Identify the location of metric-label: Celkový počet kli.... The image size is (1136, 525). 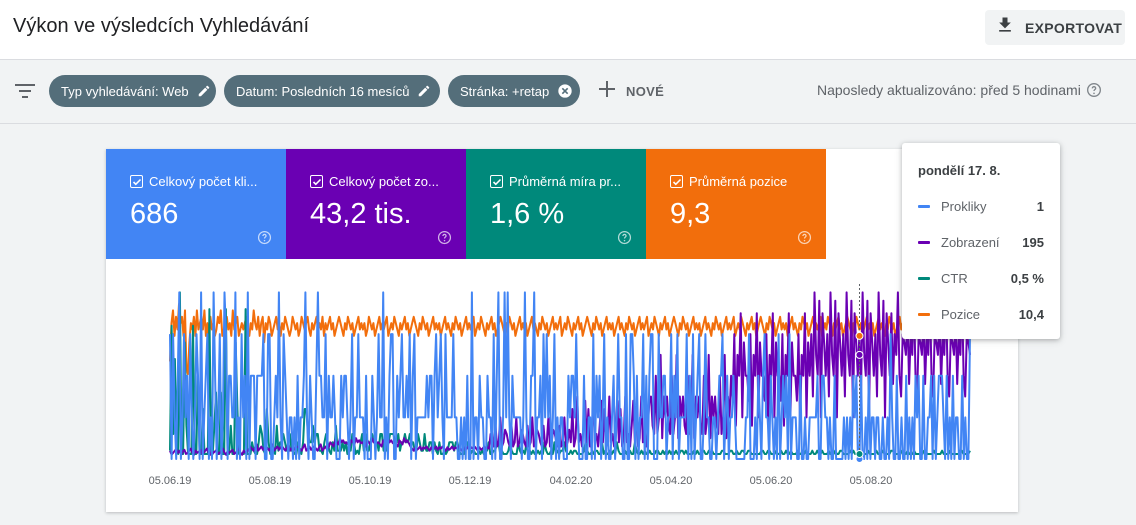
(203, 181).